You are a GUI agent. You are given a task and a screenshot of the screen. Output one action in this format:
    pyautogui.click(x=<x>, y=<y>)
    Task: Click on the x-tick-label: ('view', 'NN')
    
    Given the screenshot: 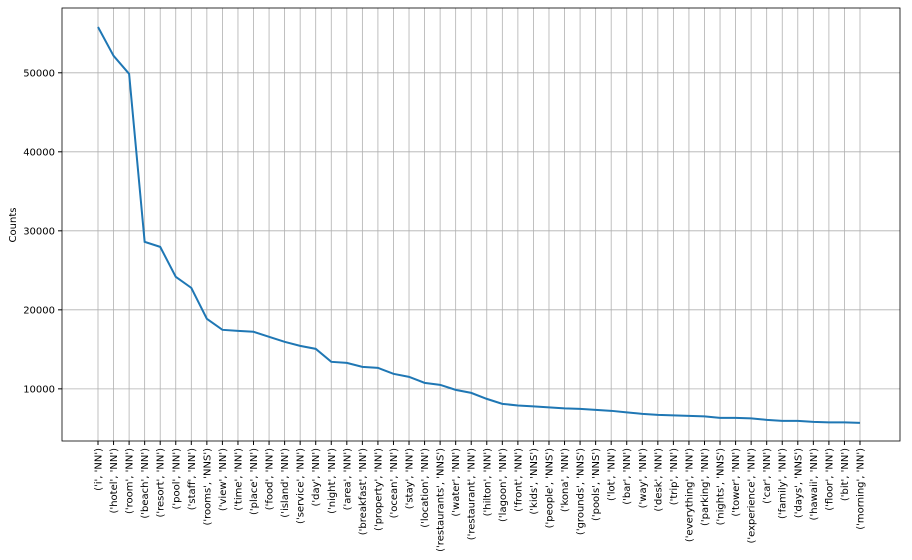 What is the action you would take?
    pyautogui.click(x=223, y=479)
    